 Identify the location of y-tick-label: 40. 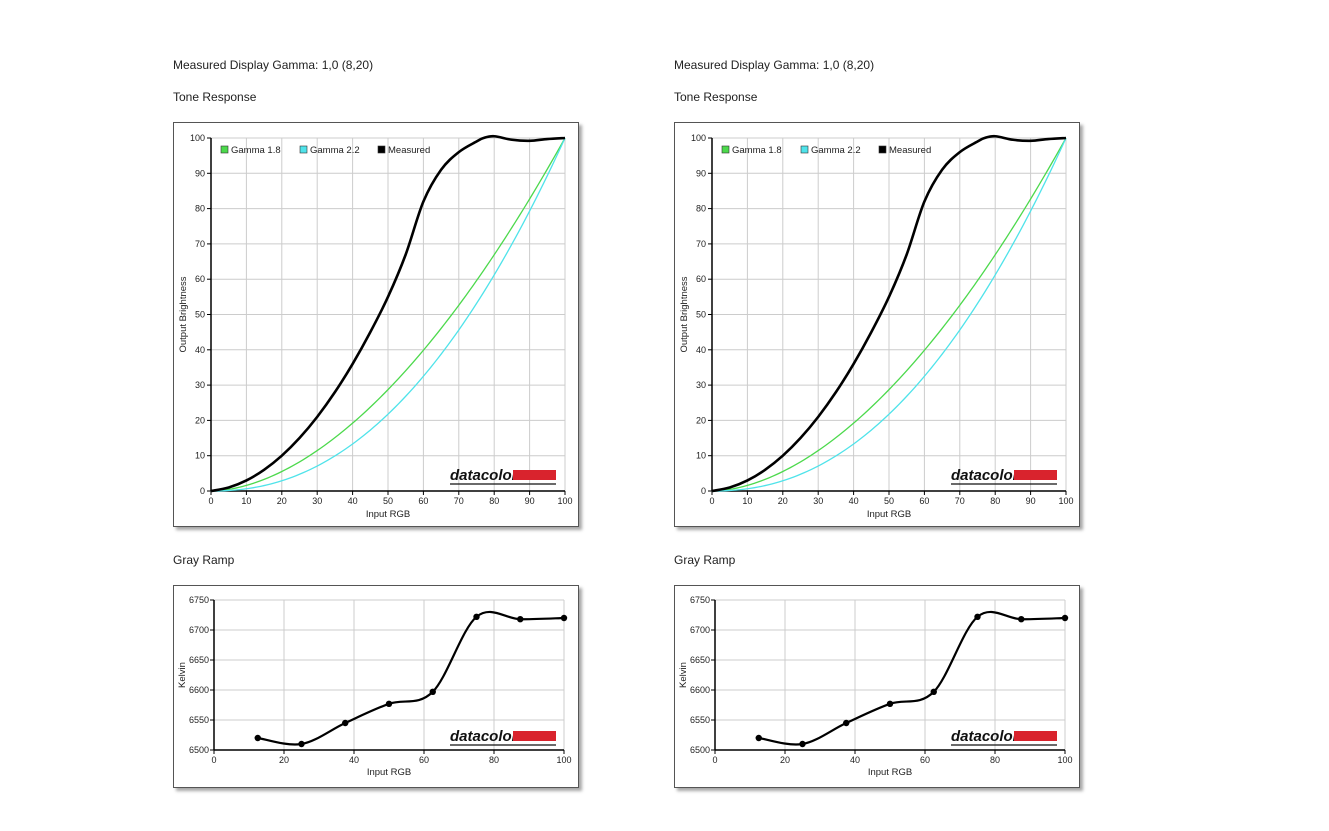
(701, 350).